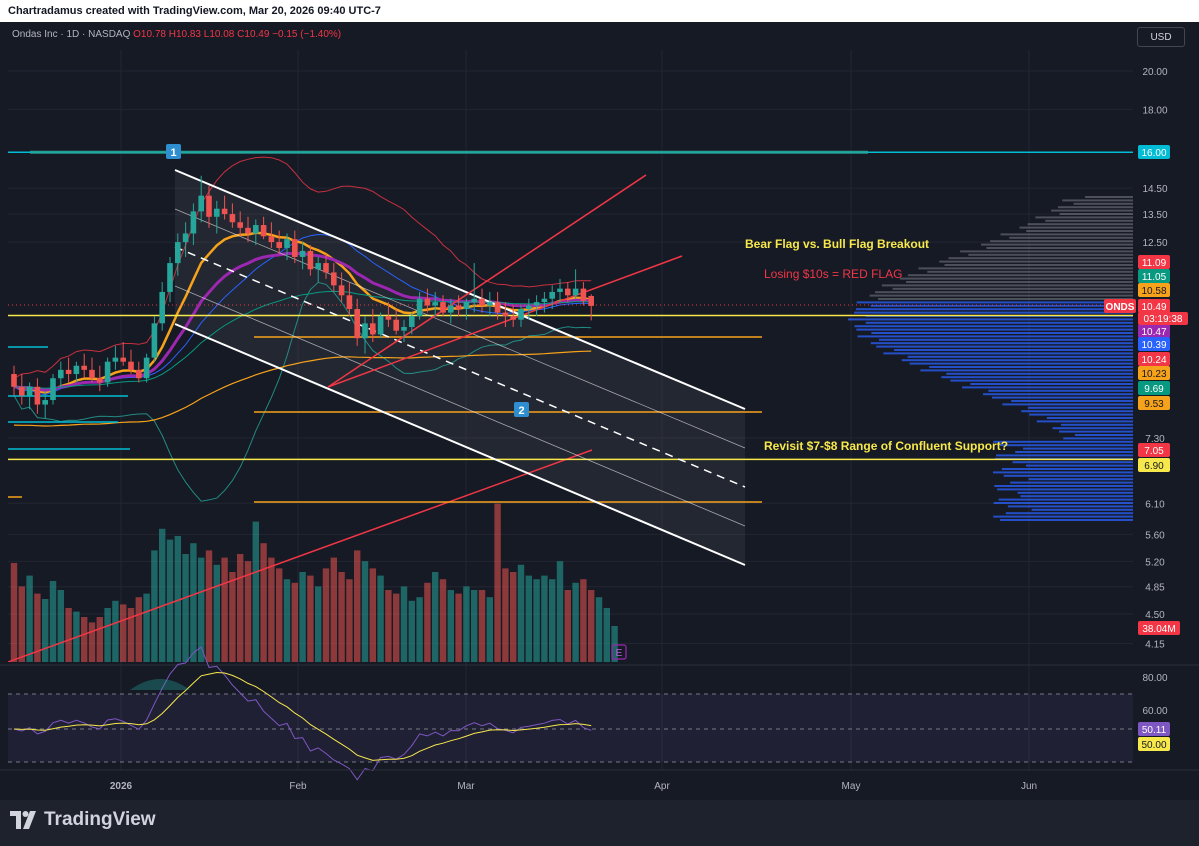 The image size is (1199, 846). What do you see at coordinates (662, 786) in the screenshot?
I see `time-tick-label: Apr` at bounding box center [662, 786].